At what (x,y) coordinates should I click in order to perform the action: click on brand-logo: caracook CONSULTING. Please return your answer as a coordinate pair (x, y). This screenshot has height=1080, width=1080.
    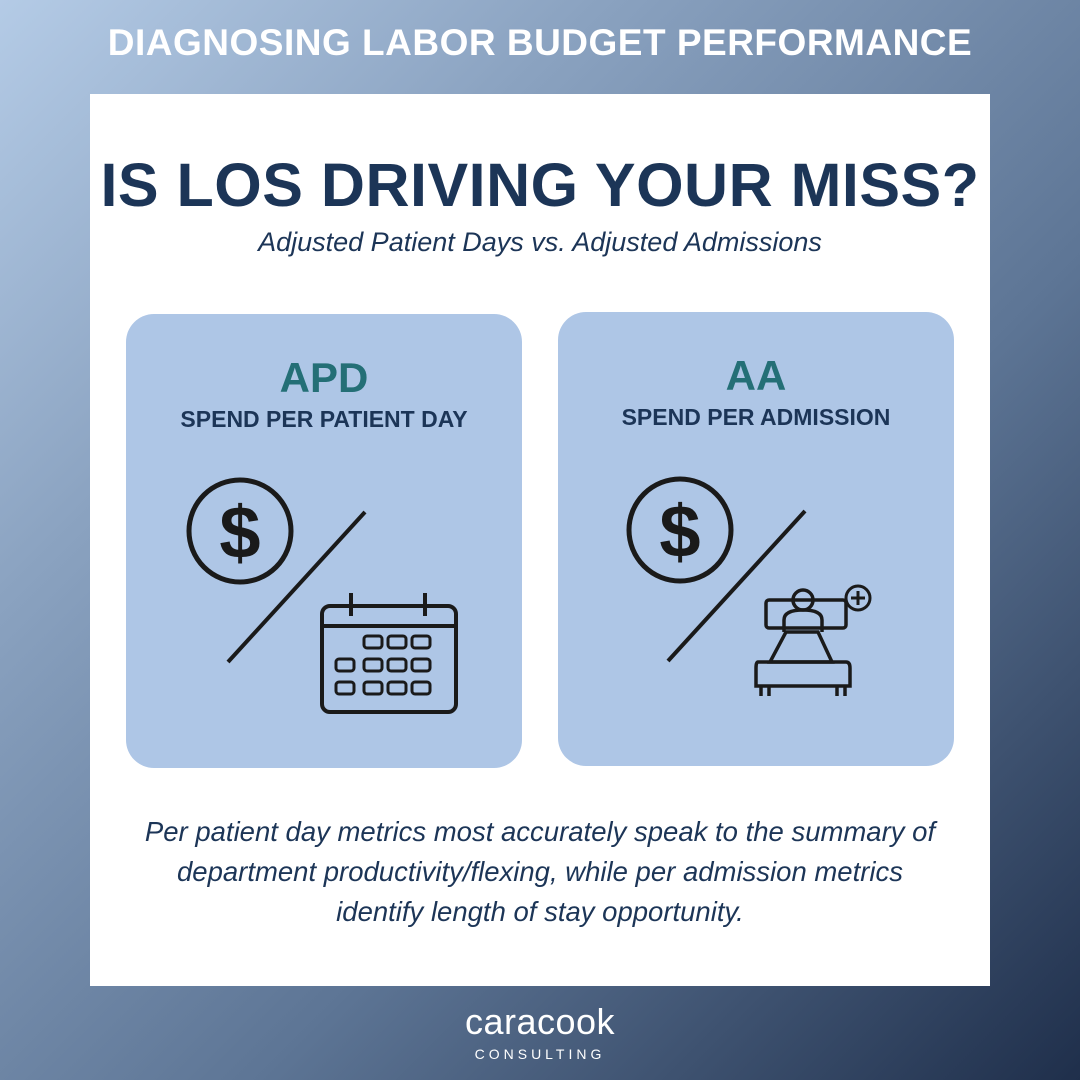
    Looking at the image, I should click on (540, 1031).